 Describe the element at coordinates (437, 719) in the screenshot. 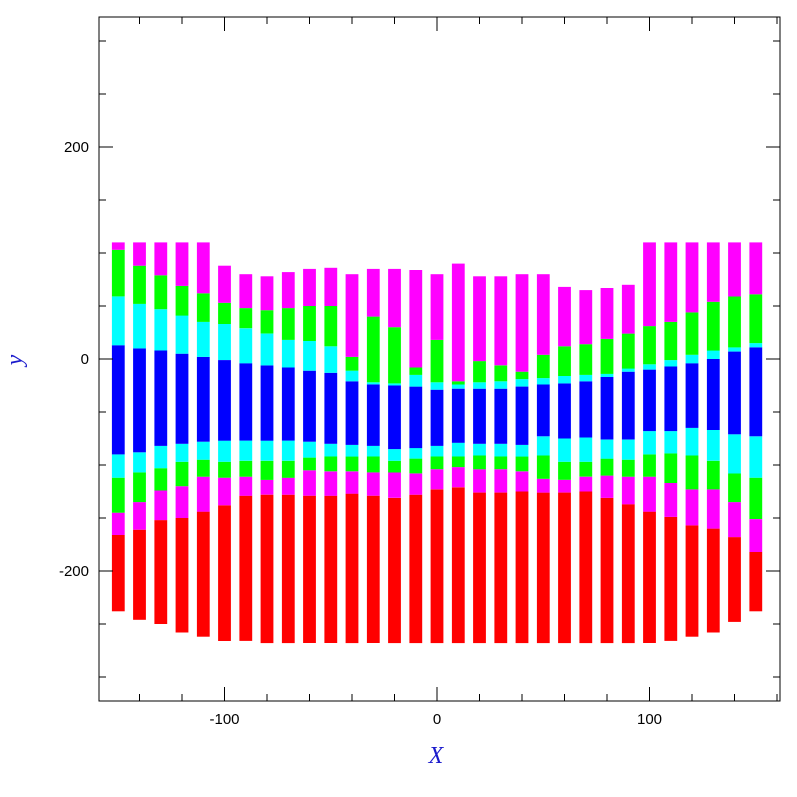

I see `x-tick-label: 0` at that location.